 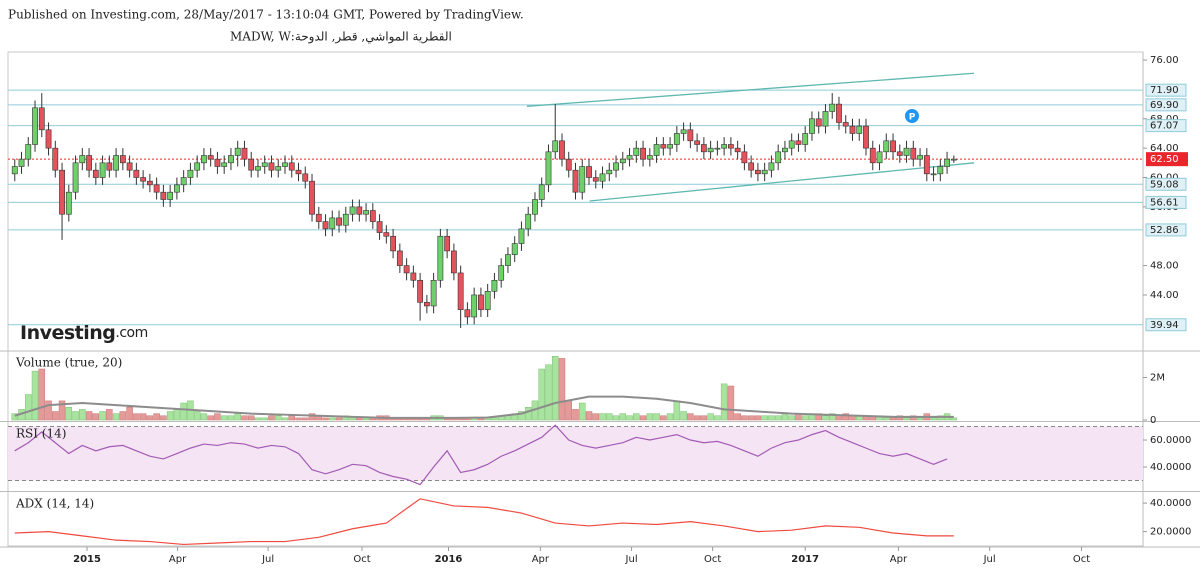 What do you see at coordinates (1170, 467) in the screenshot?
I see `y-tick-label: 40.0000` at bounding box center [1170, 467].